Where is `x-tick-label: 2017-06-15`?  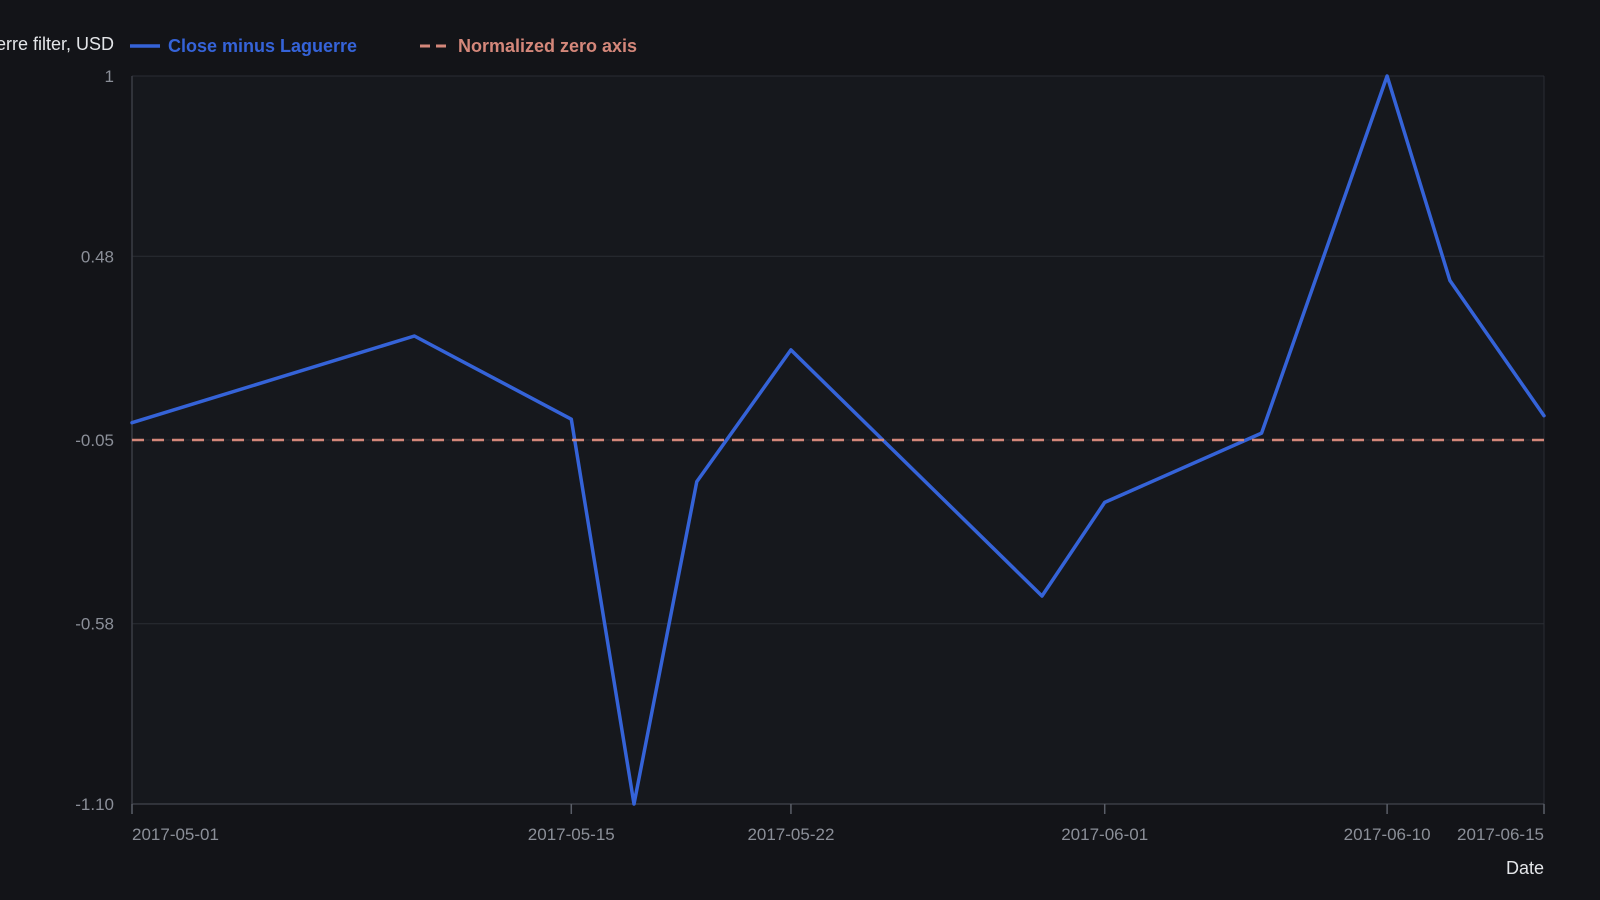 x-tick-label: 2017-06-15 is located at coordinates (1500, 834).